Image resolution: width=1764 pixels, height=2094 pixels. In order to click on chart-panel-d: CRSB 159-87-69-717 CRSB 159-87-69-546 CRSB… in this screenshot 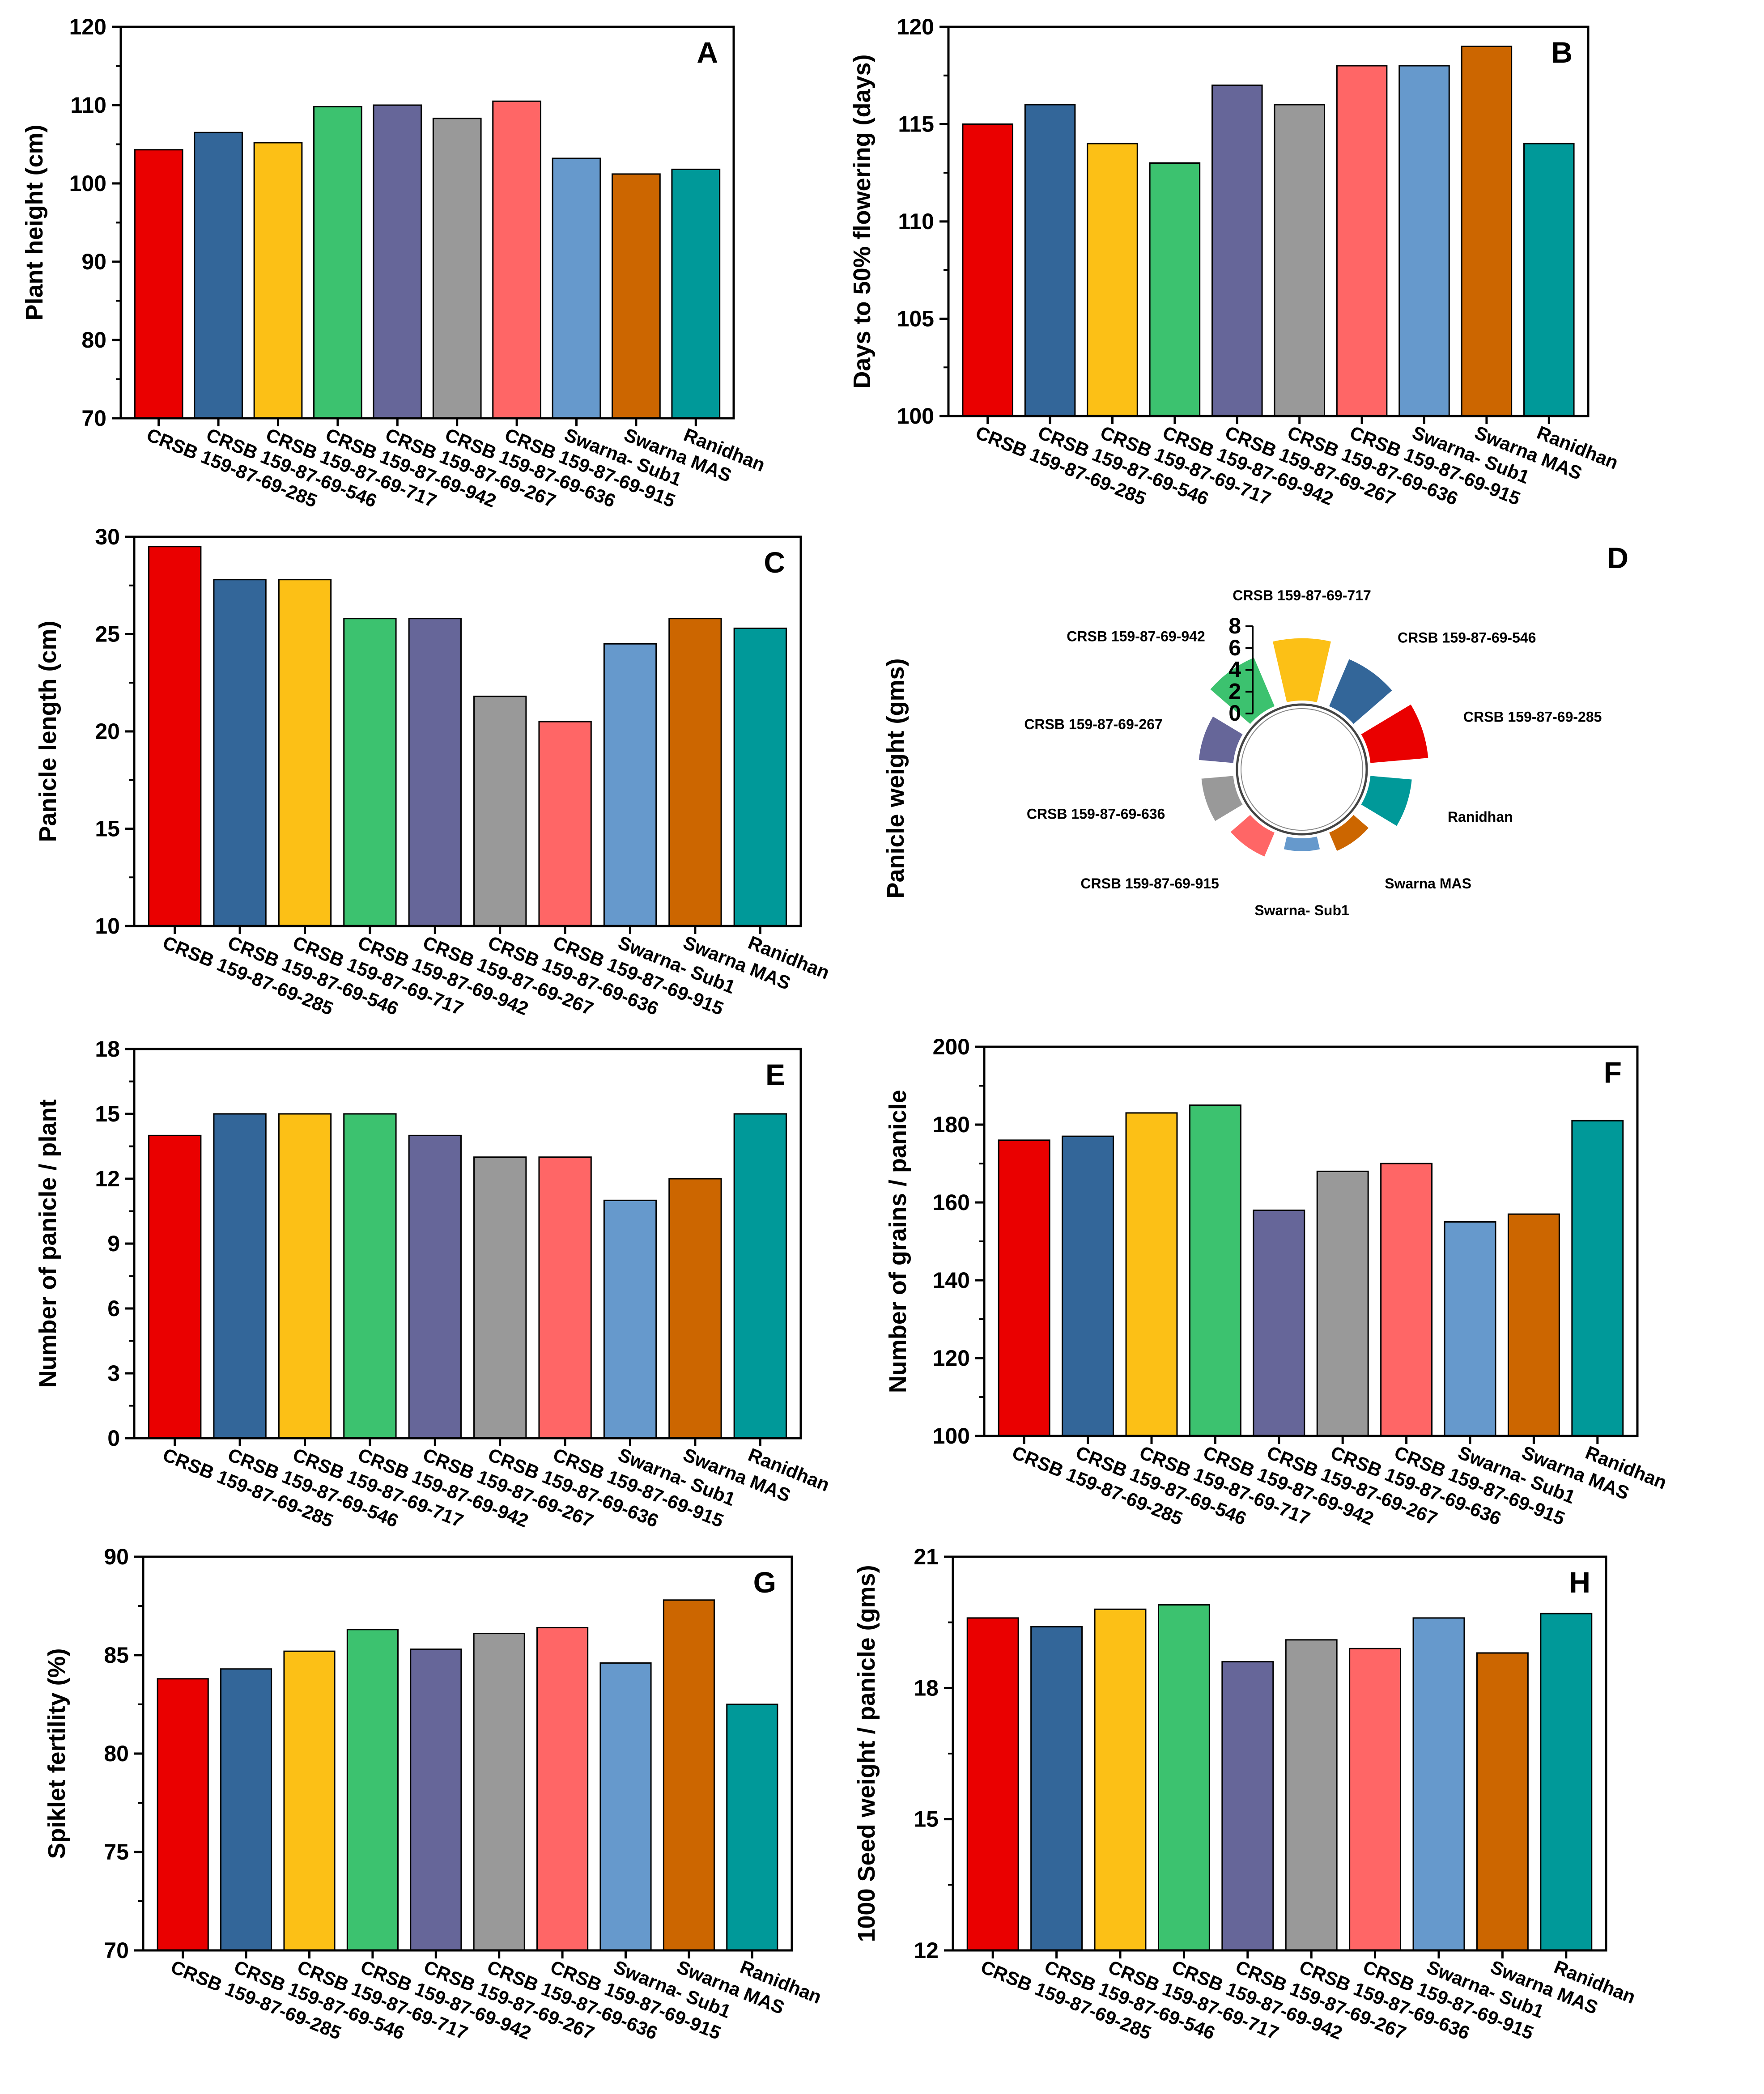, I will do `click(1255, 729)`.